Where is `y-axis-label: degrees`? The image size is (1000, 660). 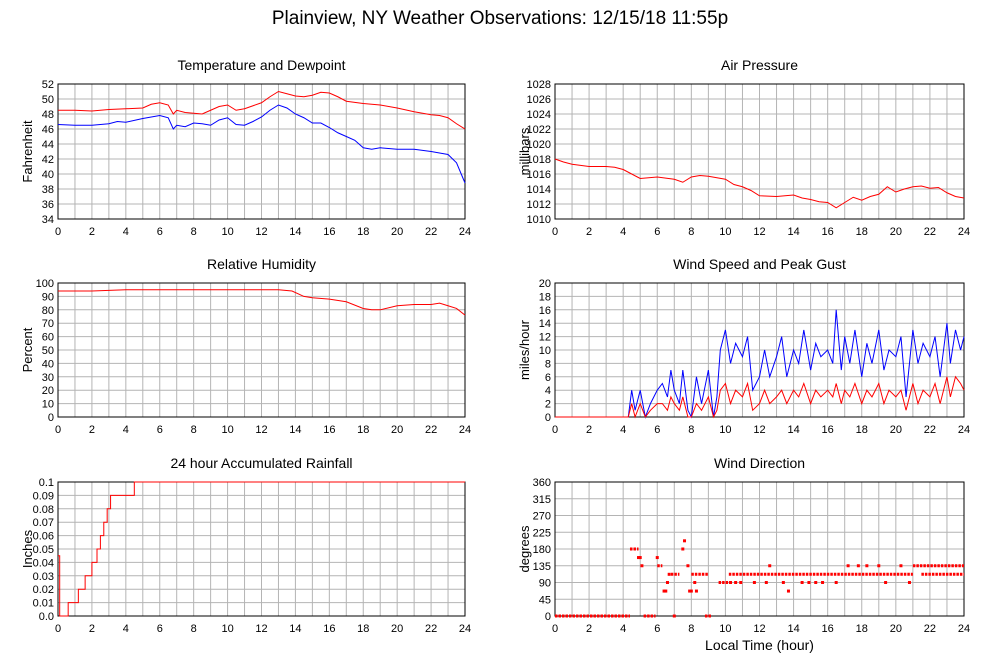 y-axis-label: degrees is located at coordinates (524, 548).